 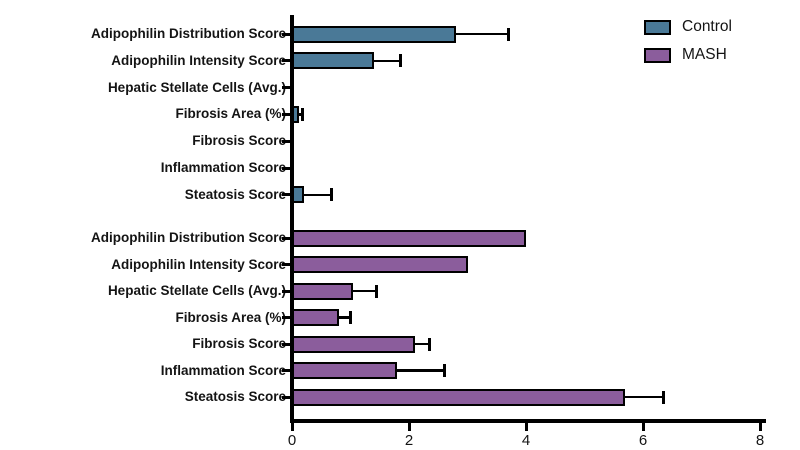 What do you see at coordinates (409, 440) in the screenshot?
I see `x-tick-label: 2` at bounding box center [409, 440].